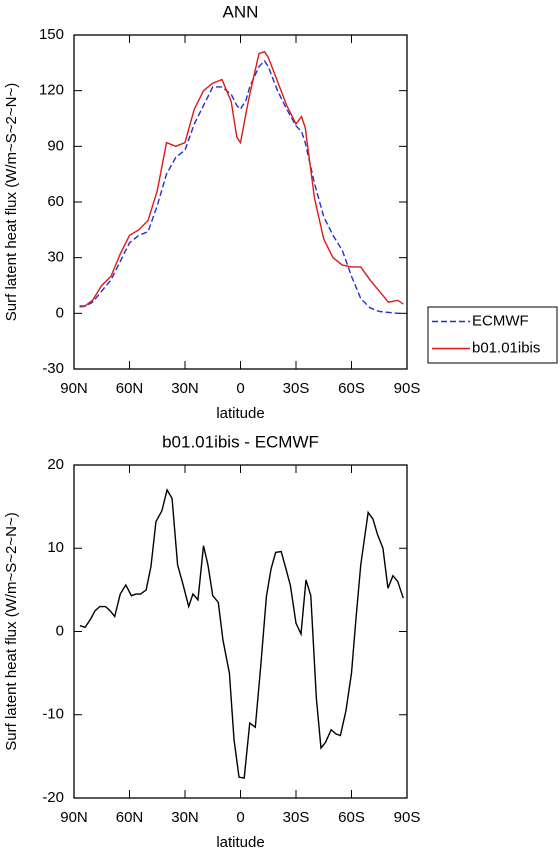 This screenshot has width=560, height=851. I want to click on y-tick-label: 60, so click(55, 201).